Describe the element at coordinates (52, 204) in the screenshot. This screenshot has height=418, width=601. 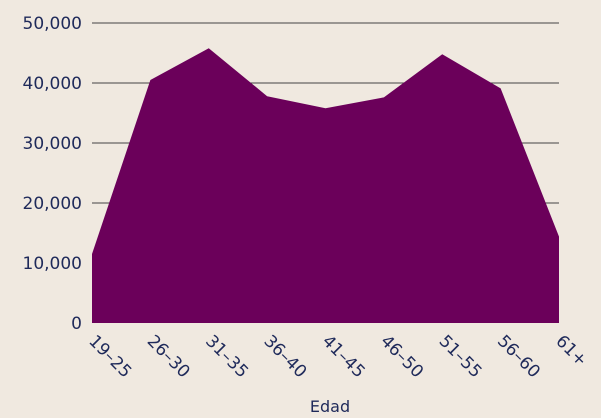
I see `y-tick-label: 20,000` at that location.